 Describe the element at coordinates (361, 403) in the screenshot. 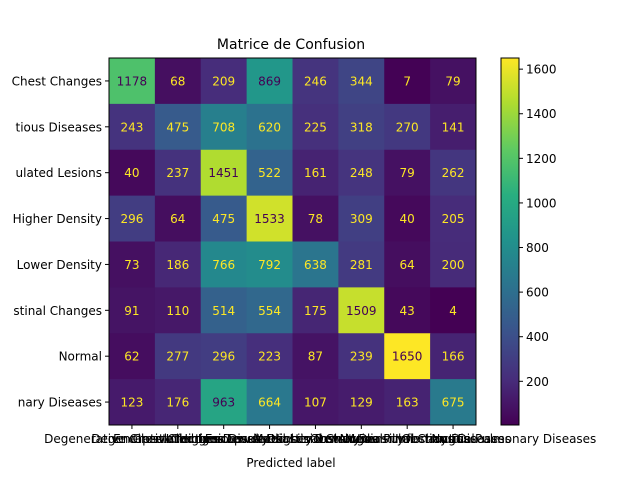

I see `cell-value-label: 129` at that location.